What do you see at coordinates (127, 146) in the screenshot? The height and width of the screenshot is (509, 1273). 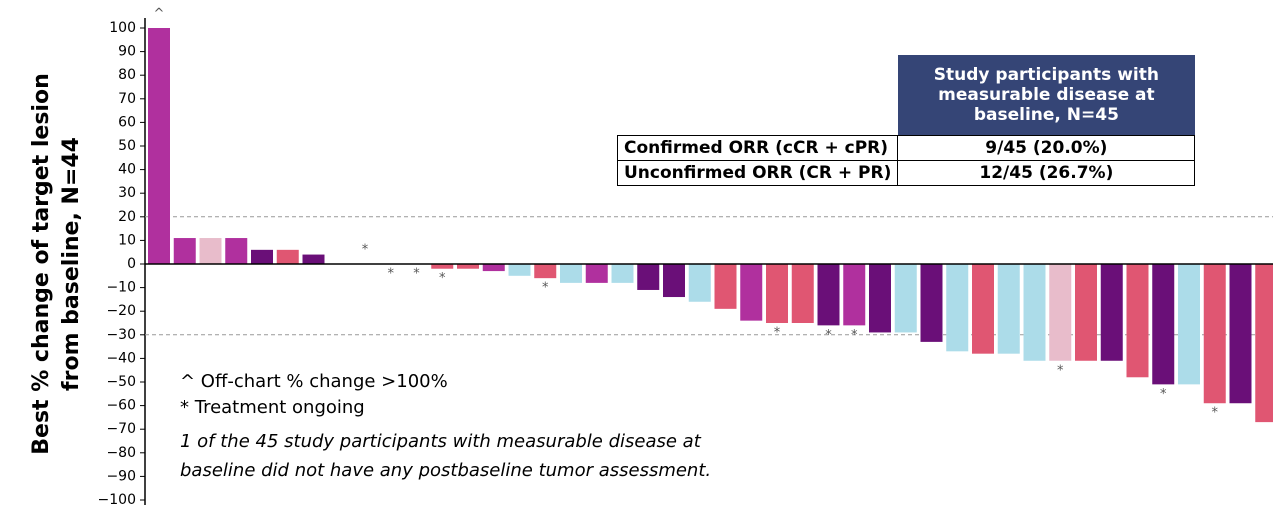 I see `y-tick-label: 50` at bounding box center [127, 146].